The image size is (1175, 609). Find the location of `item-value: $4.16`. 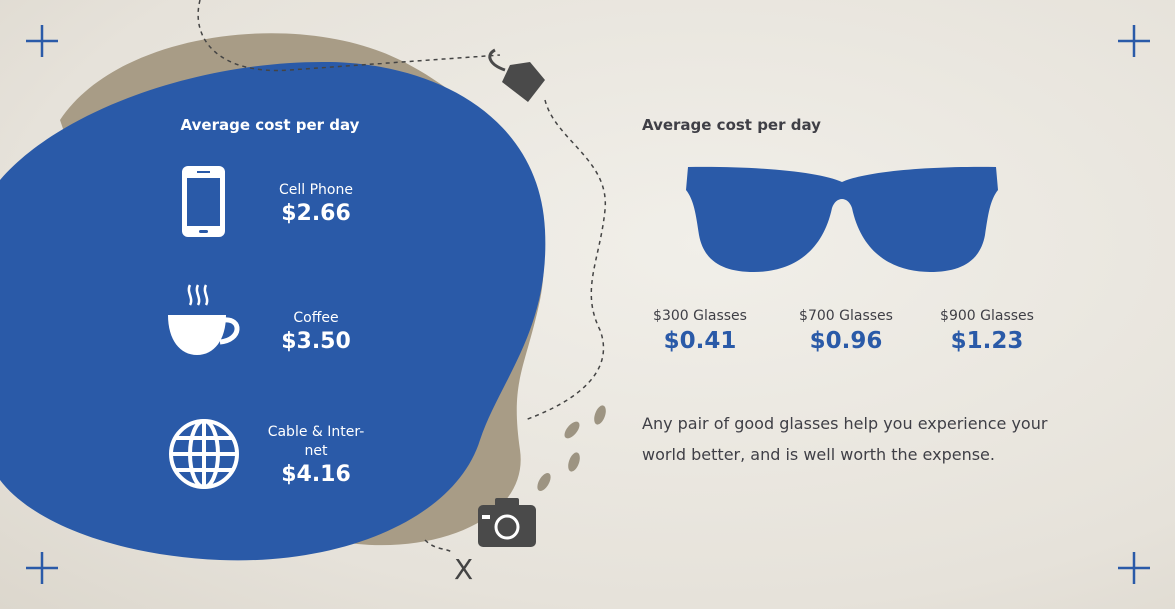

item-value: $4.16 is located at coordinates (316, 474).